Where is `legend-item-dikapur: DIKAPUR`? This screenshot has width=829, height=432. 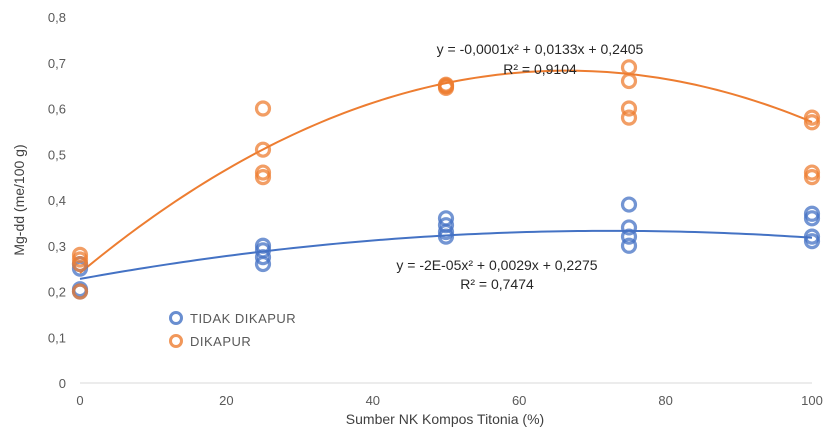
legend-item-dikapur: DIKAPUR is located at coordinates (210, 341).